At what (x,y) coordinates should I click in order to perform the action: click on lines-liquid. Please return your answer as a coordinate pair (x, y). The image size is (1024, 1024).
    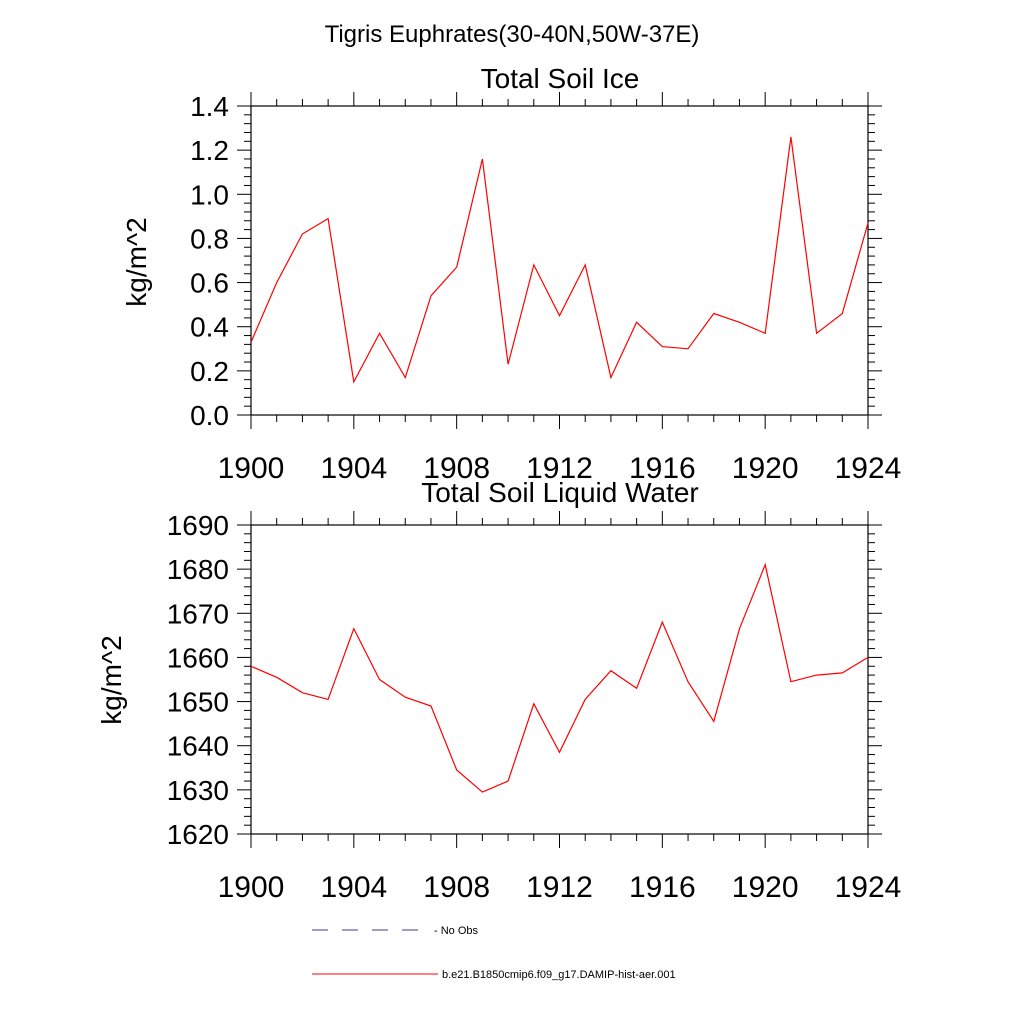
    Looking at the image, I should click on (559, 677).